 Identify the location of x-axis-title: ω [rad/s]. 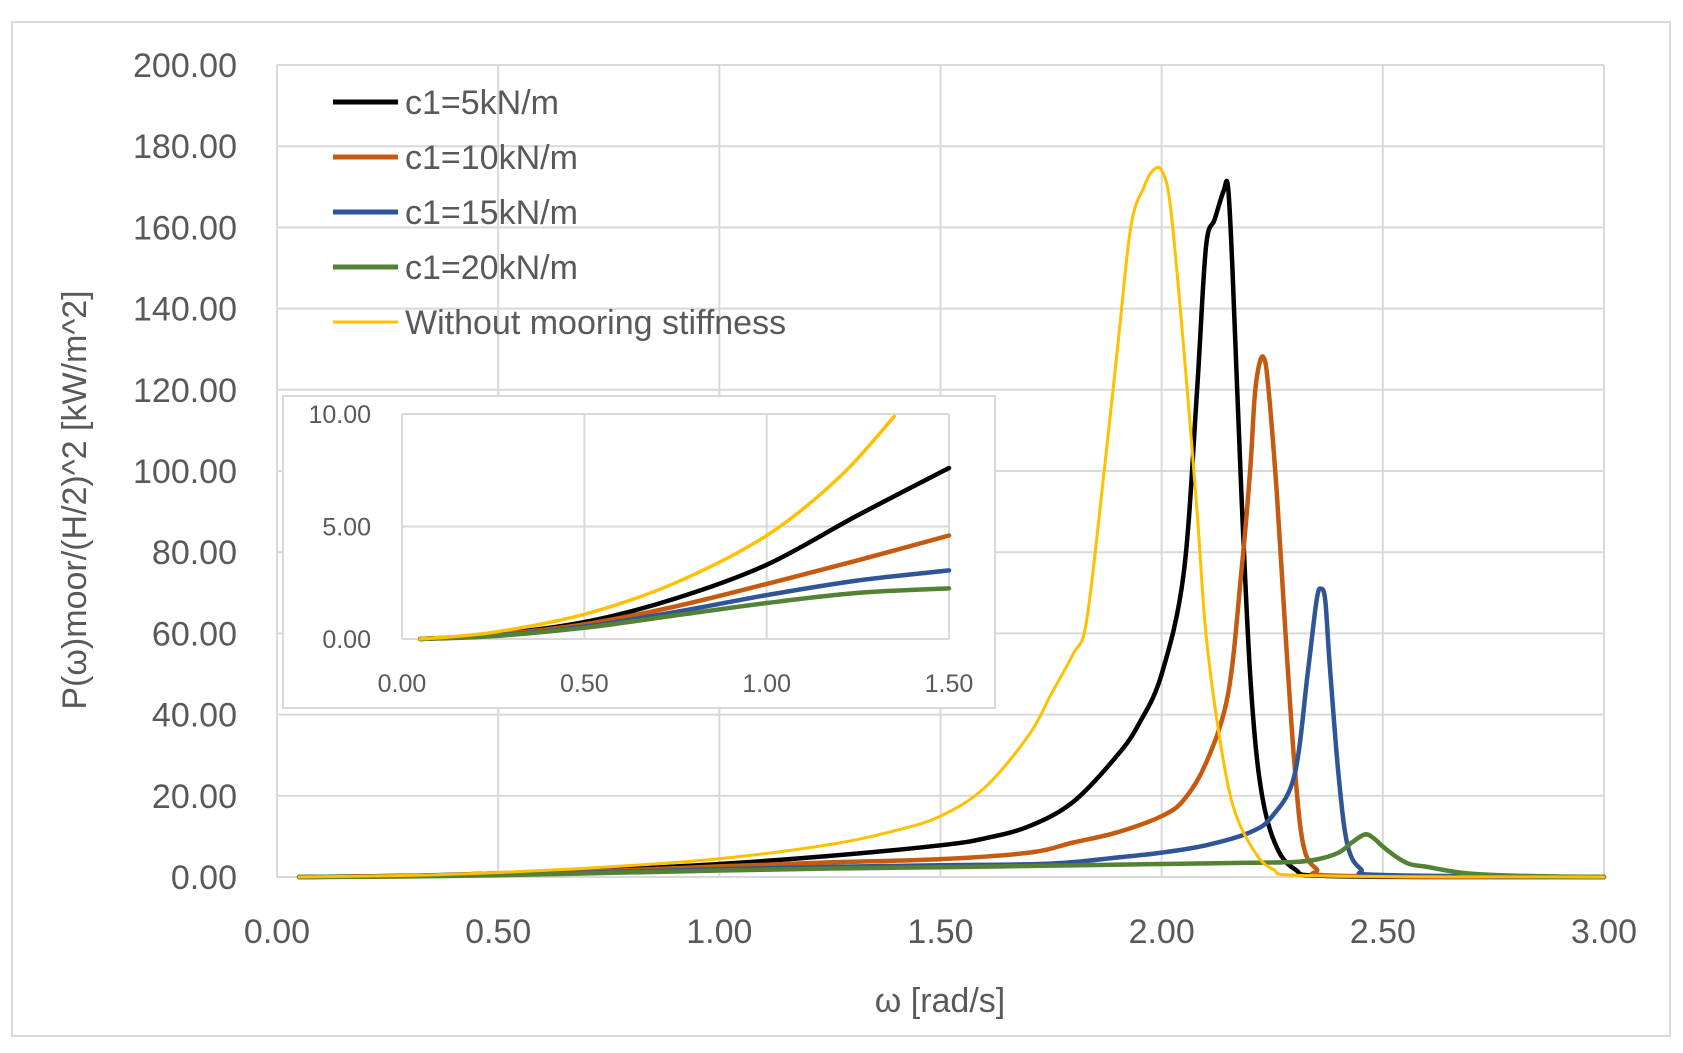
(940, 1001).